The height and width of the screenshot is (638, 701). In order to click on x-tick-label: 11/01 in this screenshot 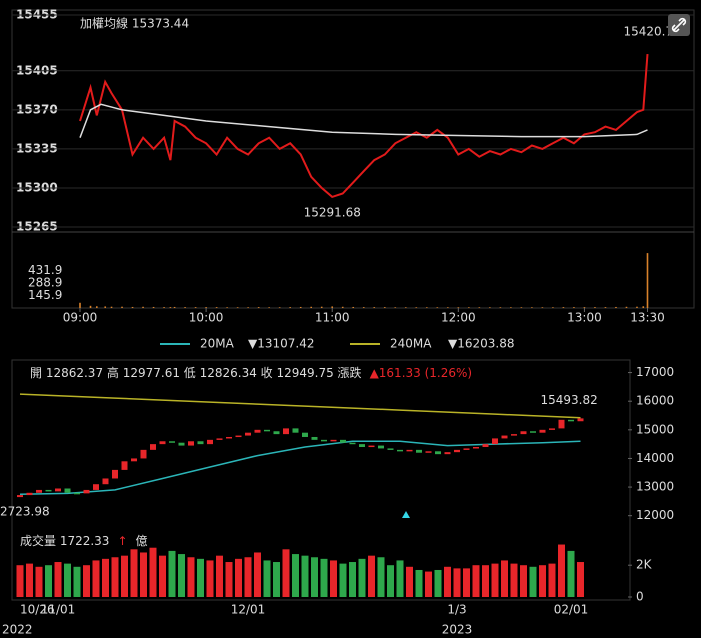, I will do `click(58, 610)`.